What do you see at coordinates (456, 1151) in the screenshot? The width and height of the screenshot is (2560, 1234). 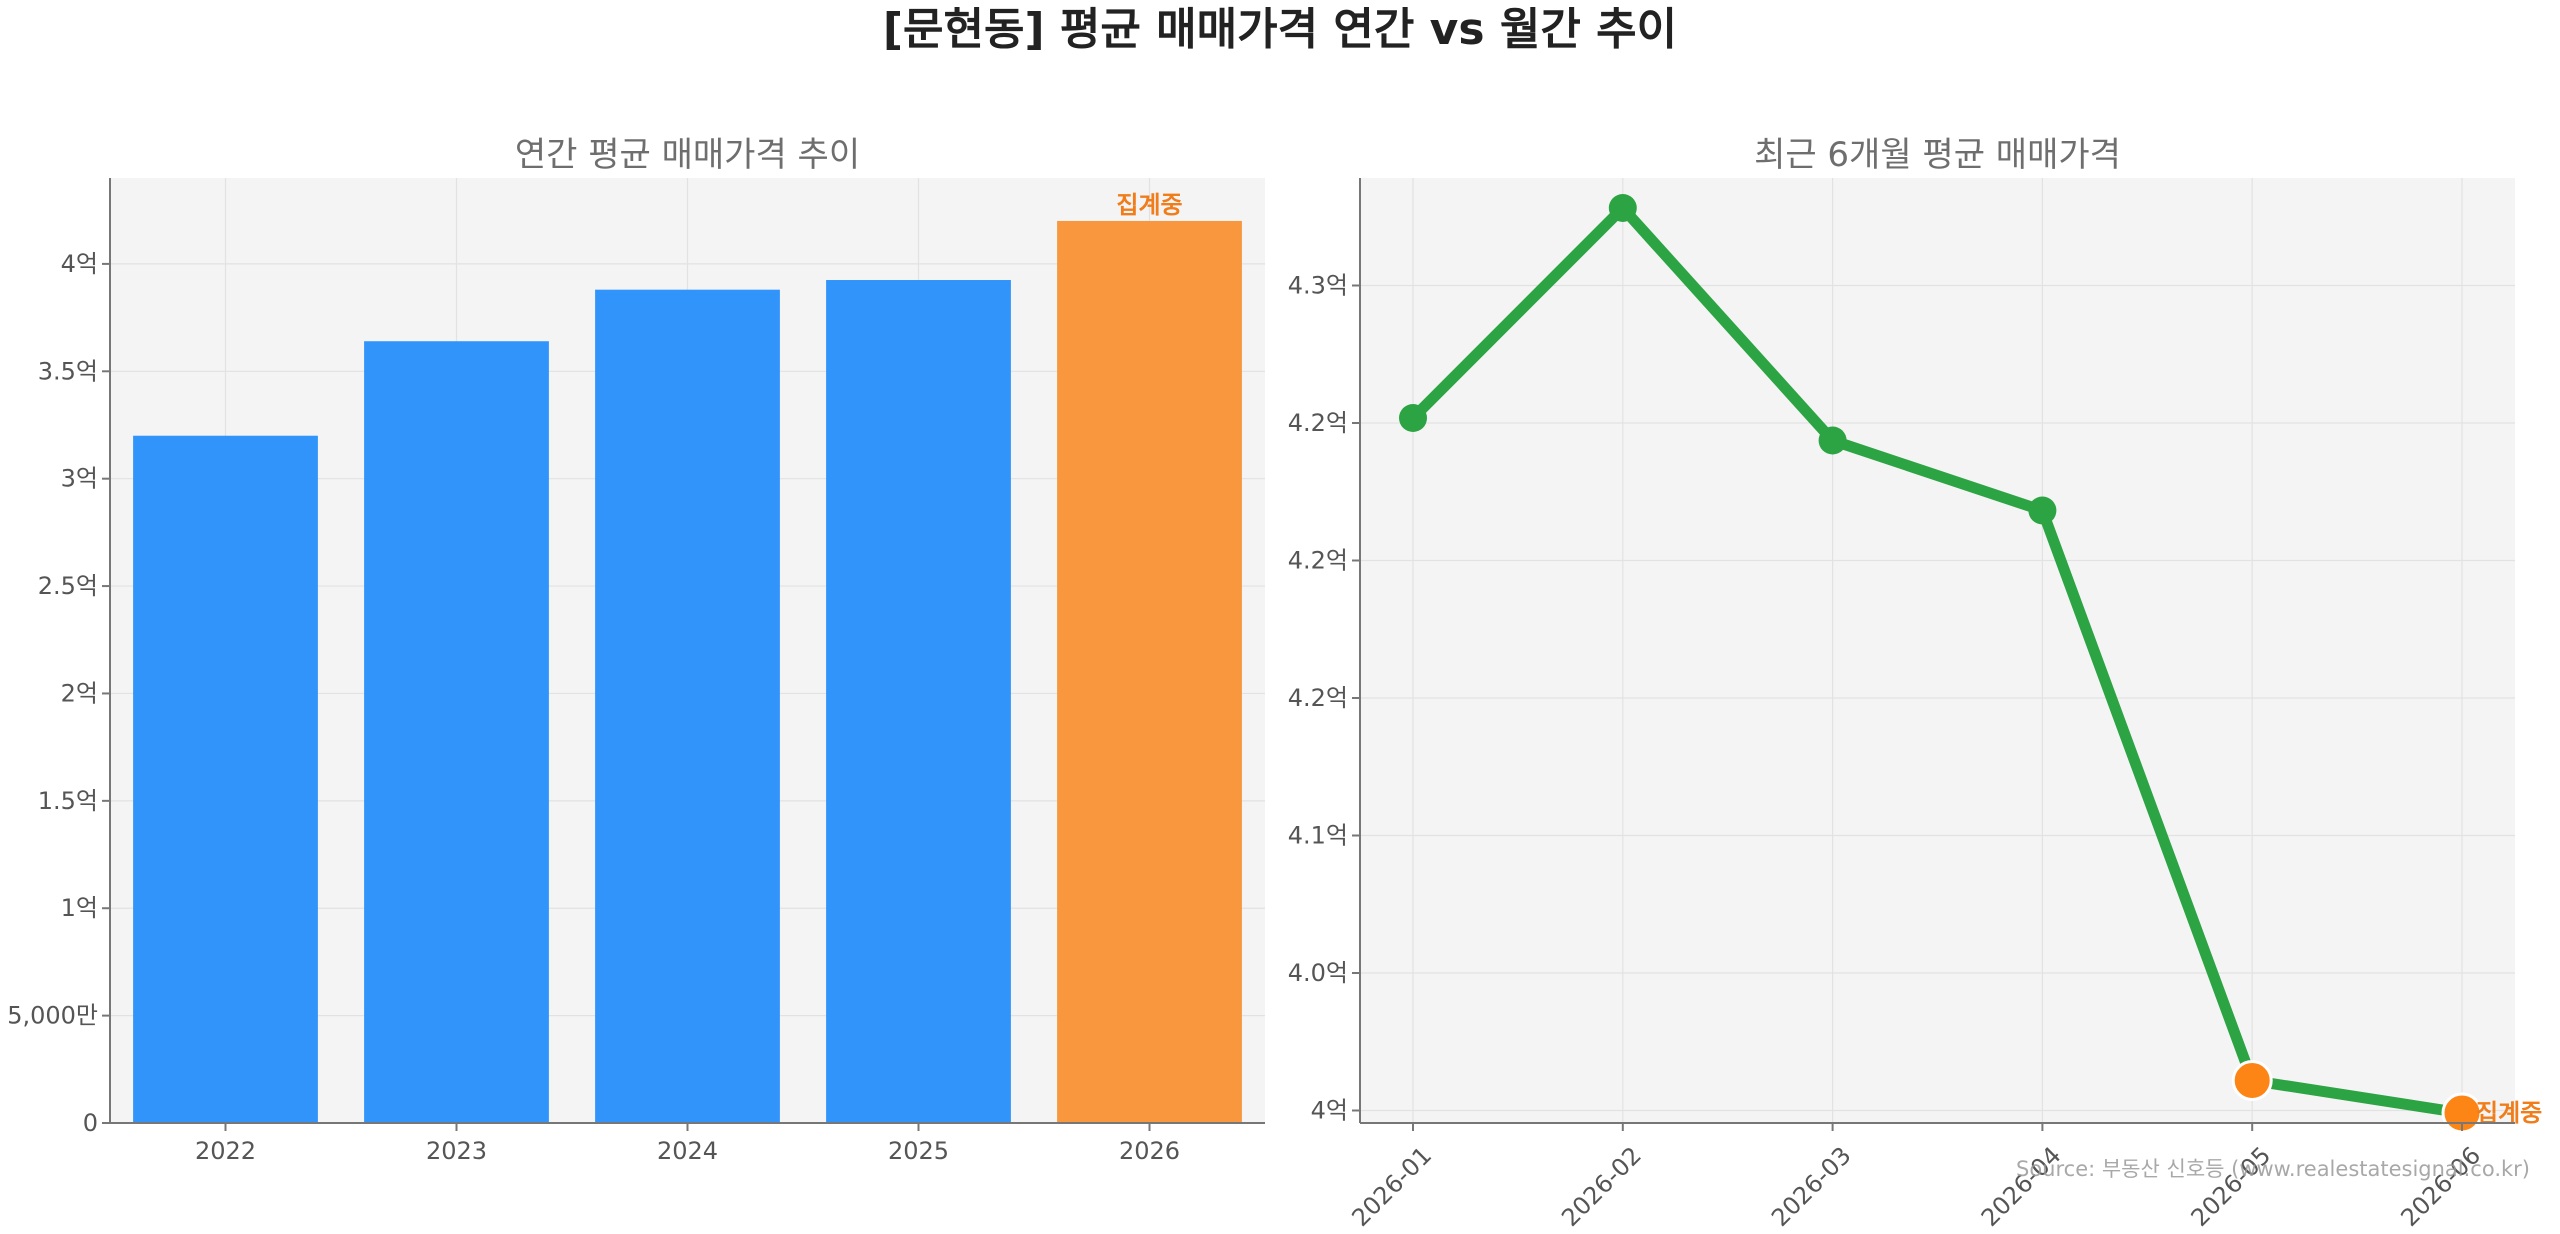 I see `x-tick-label: 2023` at bounding box center [456, 1151].